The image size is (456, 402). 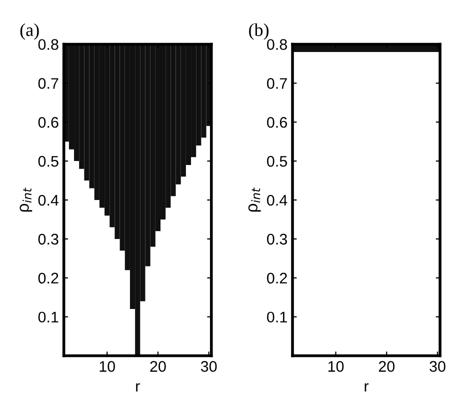 What do you see at coordinates (29, 31) in the screenshot?
I see `chart-title: (a)` at bounding box center [29, 31].